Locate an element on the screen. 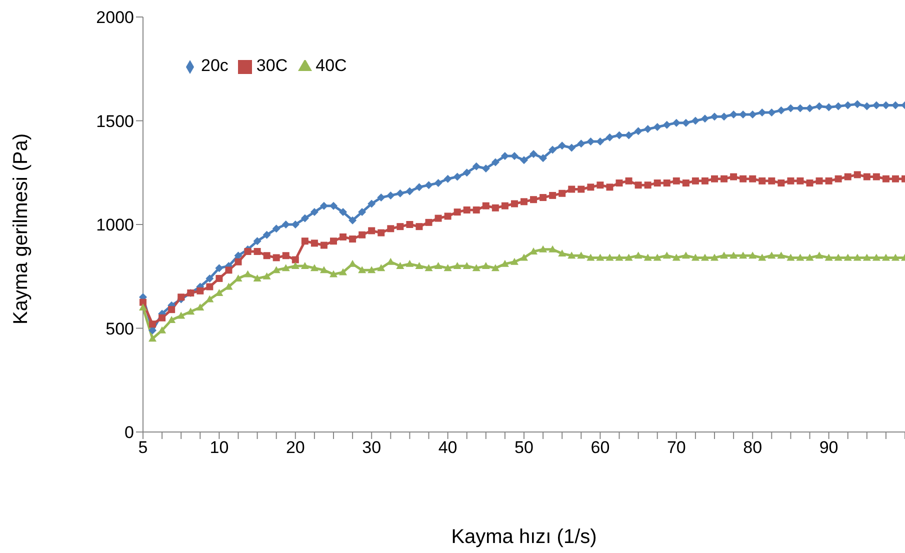 Image resolution: width=905 pixels, height=553 pixels. x-tick-label: 50 is located at coordinates (524, 448).